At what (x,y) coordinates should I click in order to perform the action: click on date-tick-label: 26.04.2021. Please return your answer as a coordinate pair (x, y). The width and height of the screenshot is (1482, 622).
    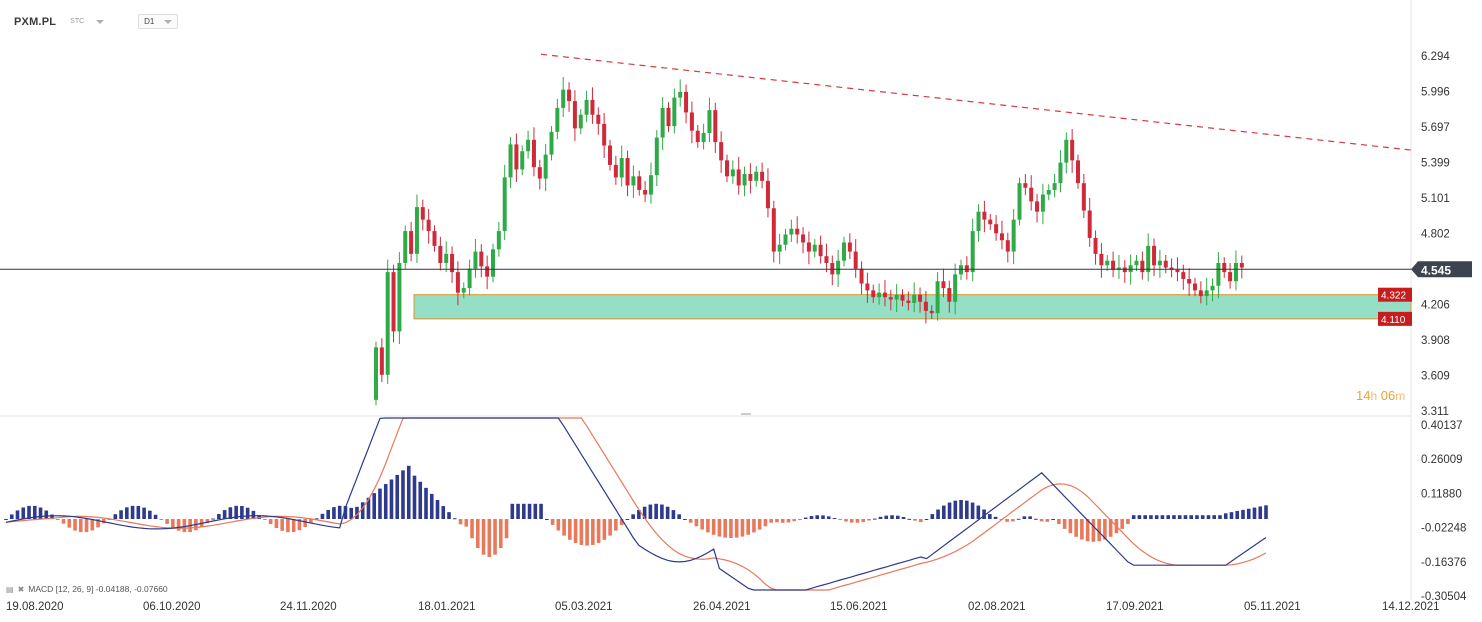
    Looking at the image, I should click on (722, 607).